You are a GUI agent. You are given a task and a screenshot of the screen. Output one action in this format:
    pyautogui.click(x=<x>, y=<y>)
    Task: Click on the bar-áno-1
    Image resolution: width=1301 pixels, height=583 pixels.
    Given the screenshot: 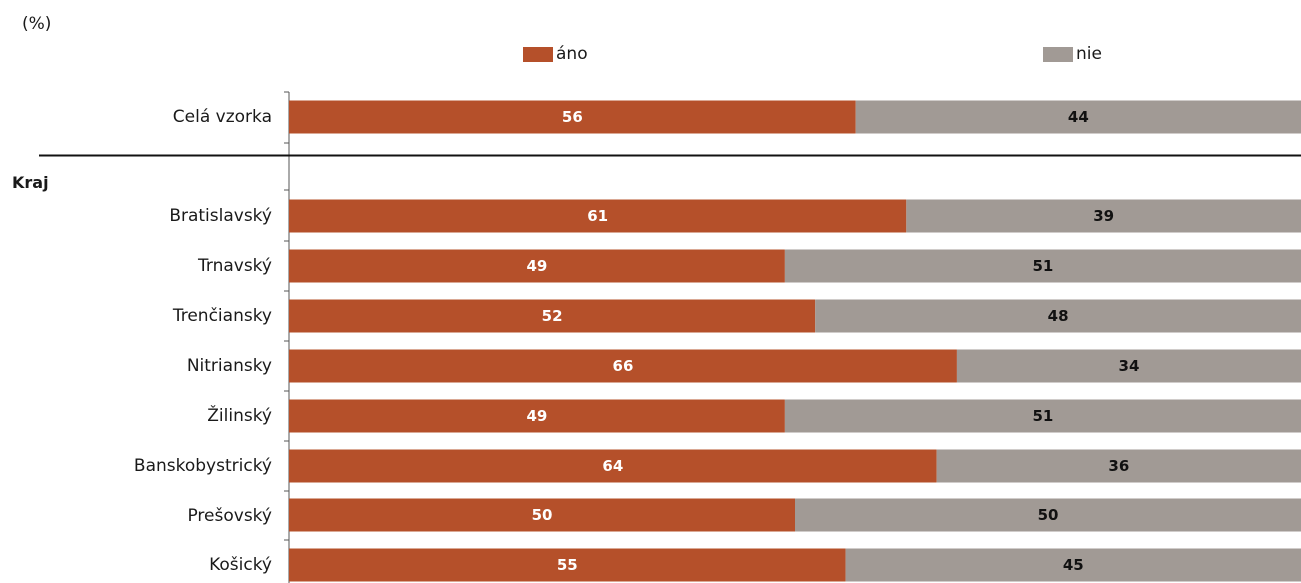 What is the action you would take?
    pyautogui.click(x=598, y=216)
    